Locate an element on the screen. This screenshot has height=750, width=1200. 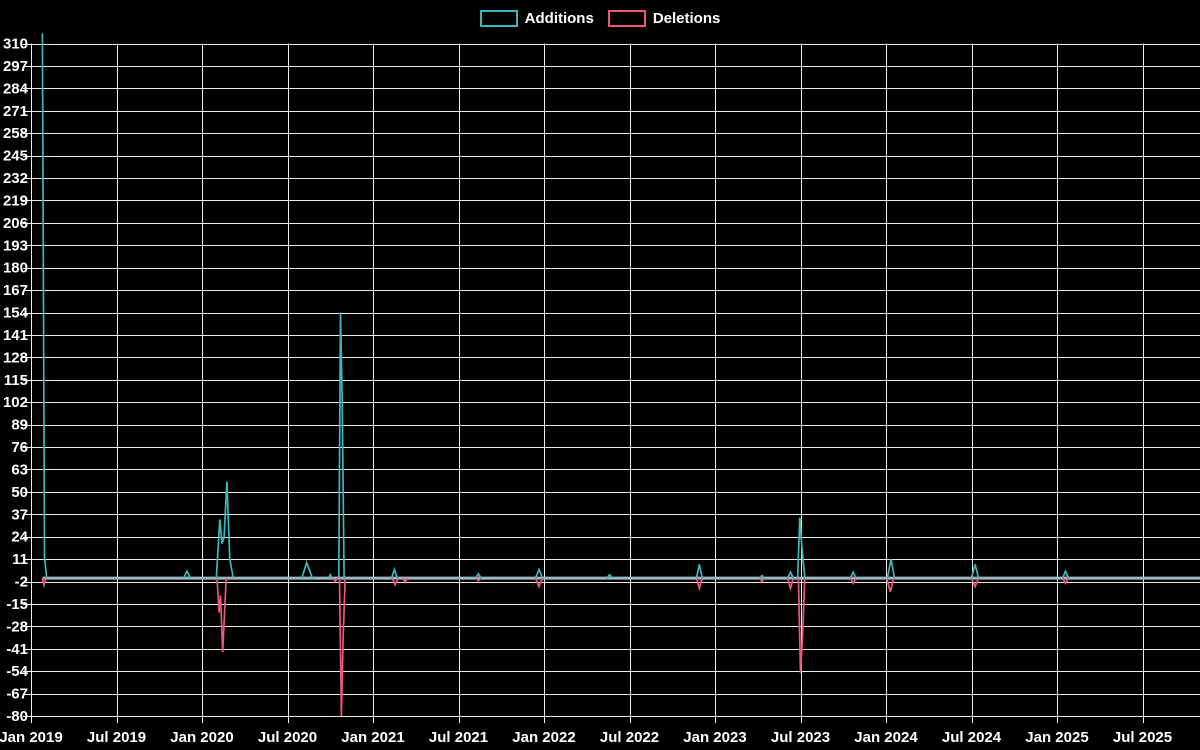
x-tick-label: Jan 2025 is located at coordinates (1056, 737).